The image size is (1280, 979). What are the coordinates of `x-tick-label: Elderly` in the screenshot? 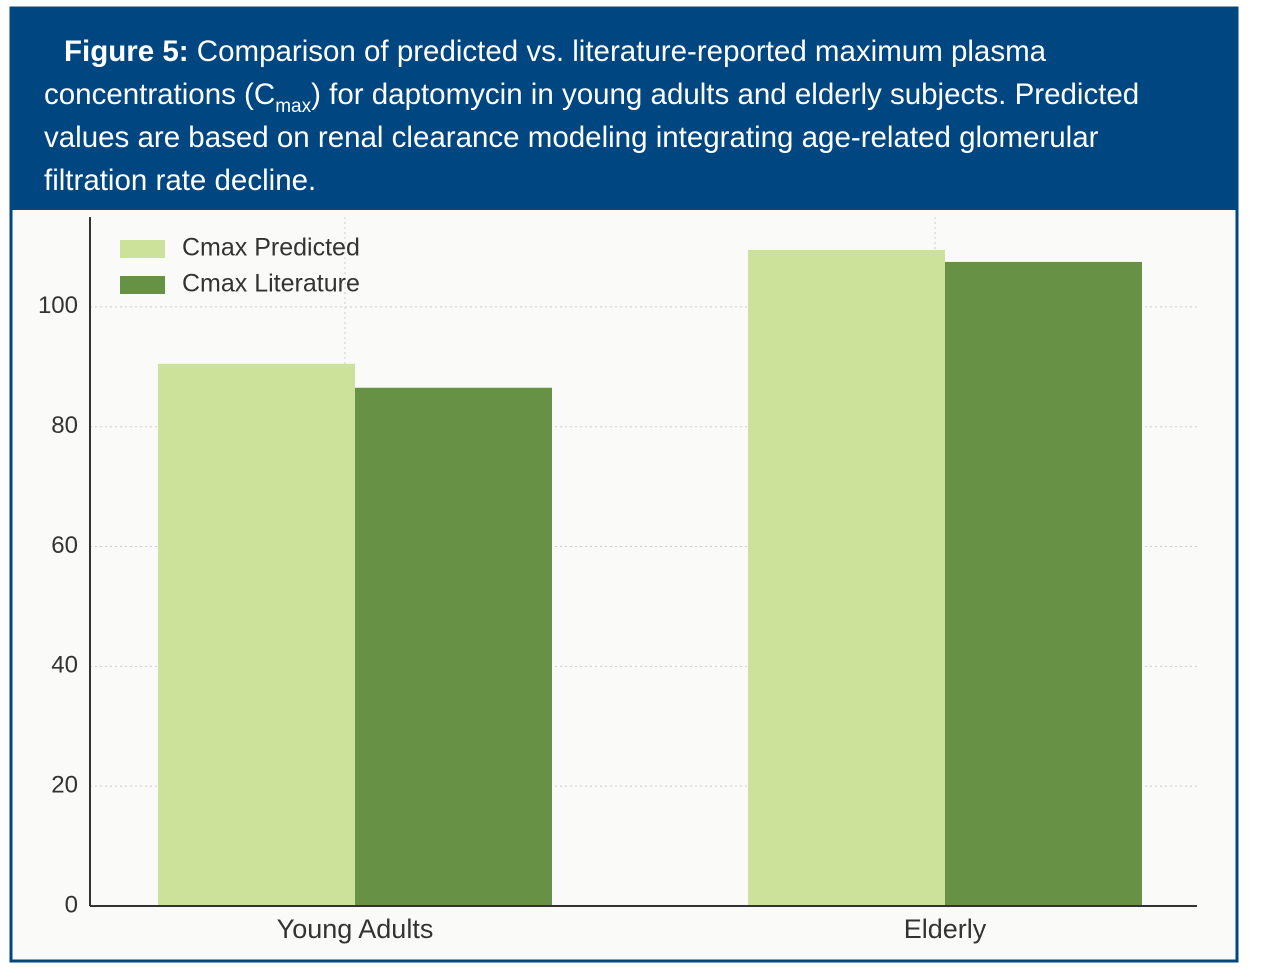 It's located at (945, 929).